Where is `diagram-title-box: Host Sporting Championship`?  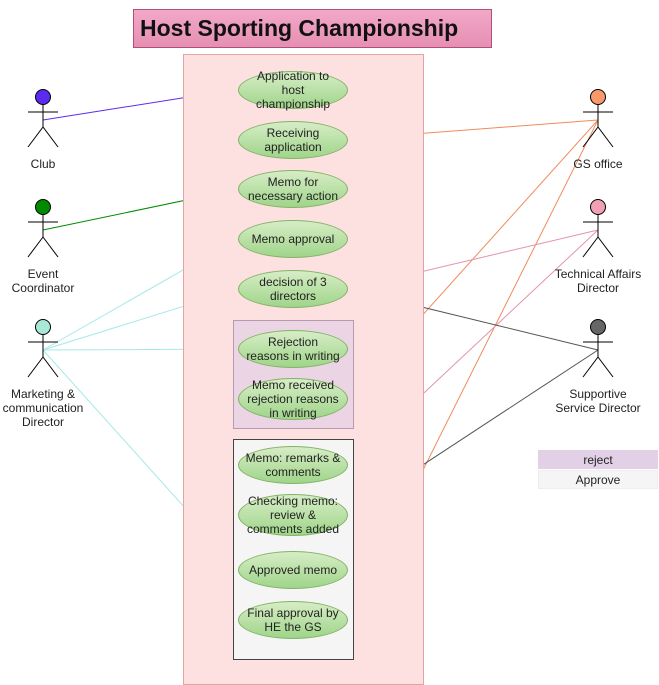
diagram-title-box: Host Sporting Championship is located at coordinates (312, 28).